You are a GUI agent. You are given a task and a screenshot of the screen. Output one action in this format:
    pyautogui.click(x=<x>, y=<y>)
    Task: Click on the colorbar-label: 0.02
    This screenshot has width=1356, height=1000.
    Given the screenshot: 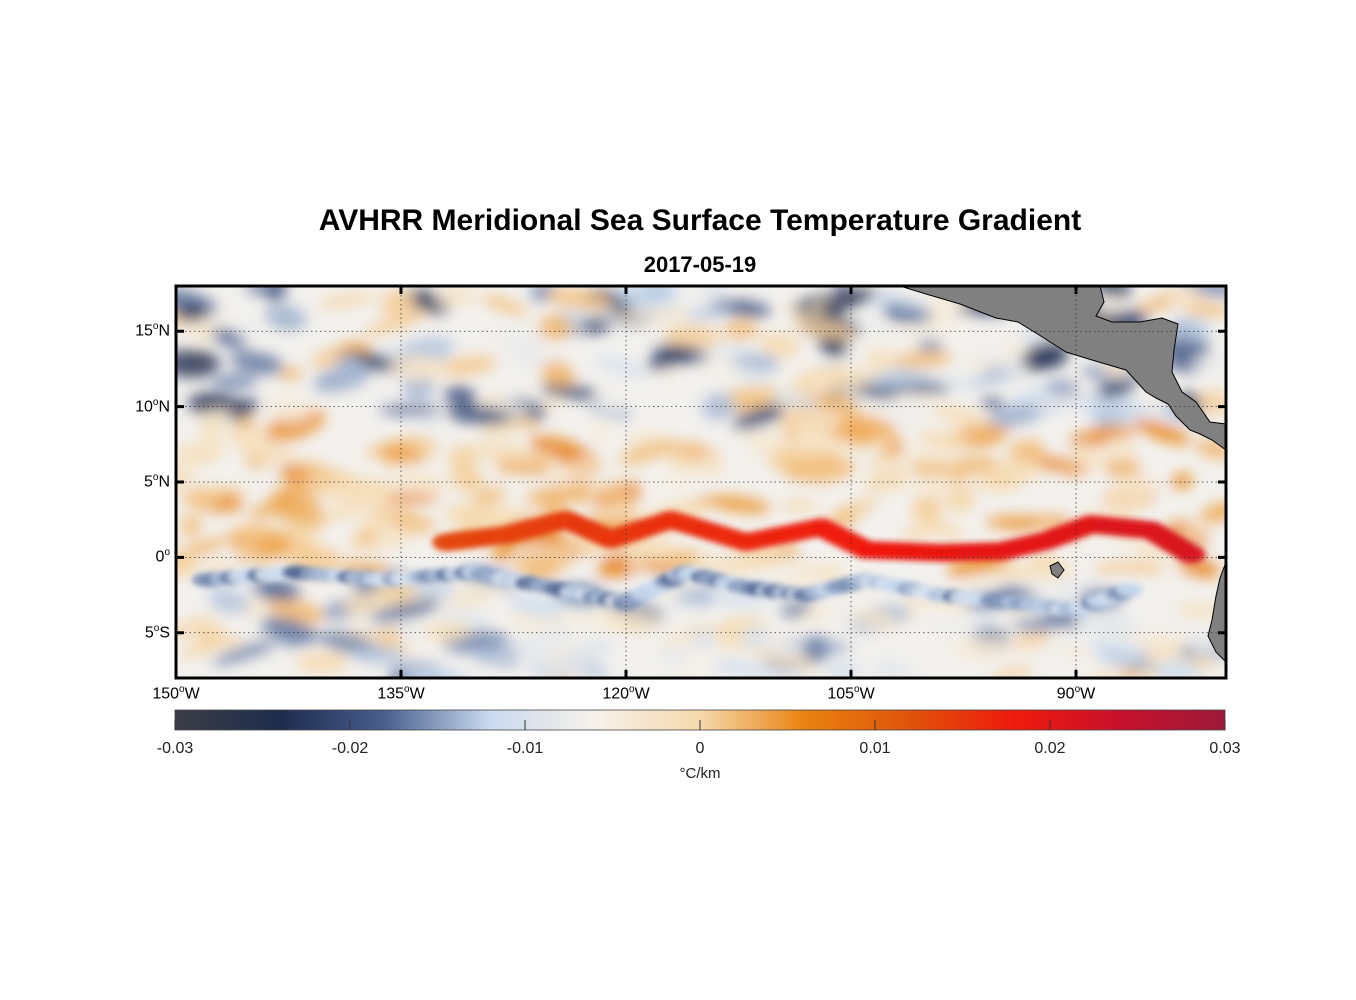 What is the action you would take?
    pyautogui.click(x=1050, y=748)
    